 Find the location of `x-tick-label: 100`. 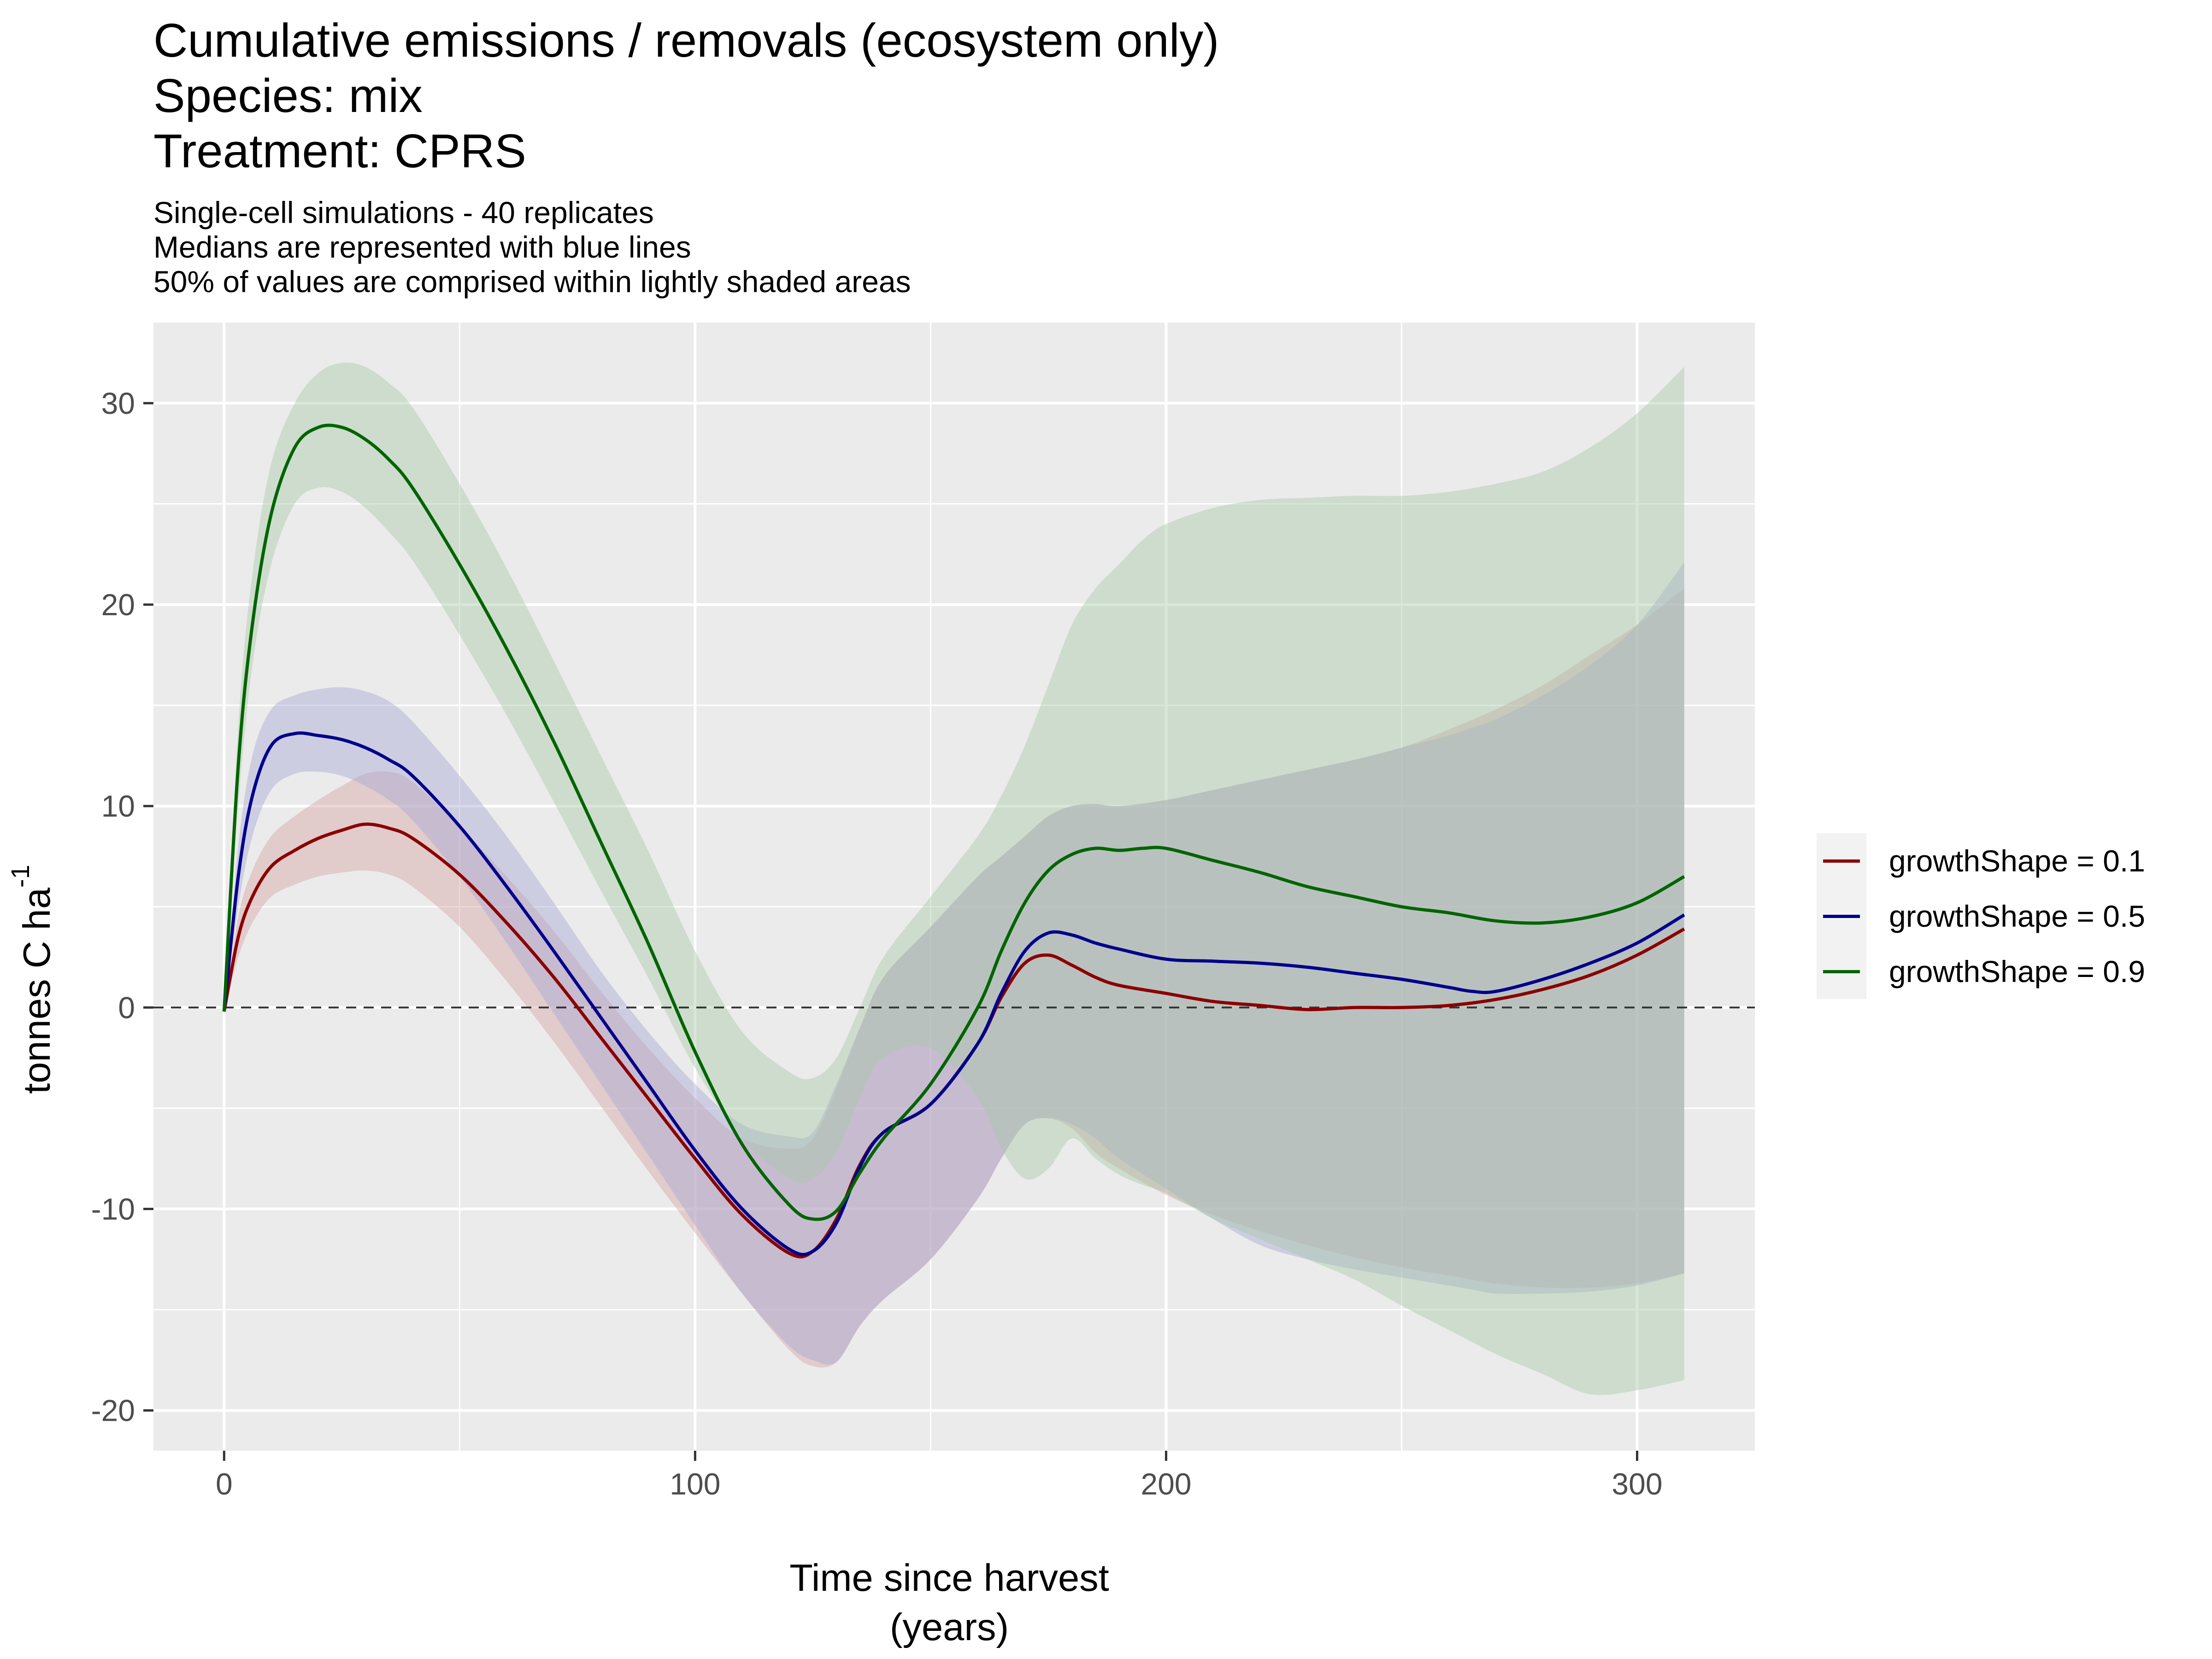

x-tick-label: 100 is located at coordinates (695, 1484).